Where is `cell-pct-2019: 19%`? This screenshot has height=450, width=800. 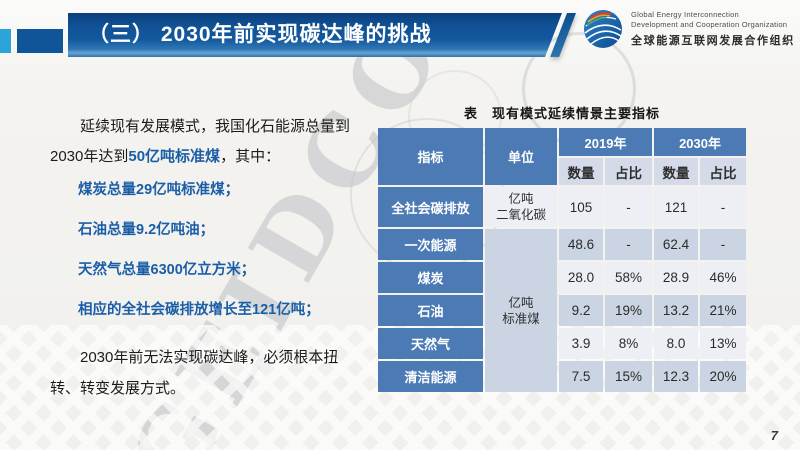 cell-pct-2019: 19% is located at coordinates (629, 310).